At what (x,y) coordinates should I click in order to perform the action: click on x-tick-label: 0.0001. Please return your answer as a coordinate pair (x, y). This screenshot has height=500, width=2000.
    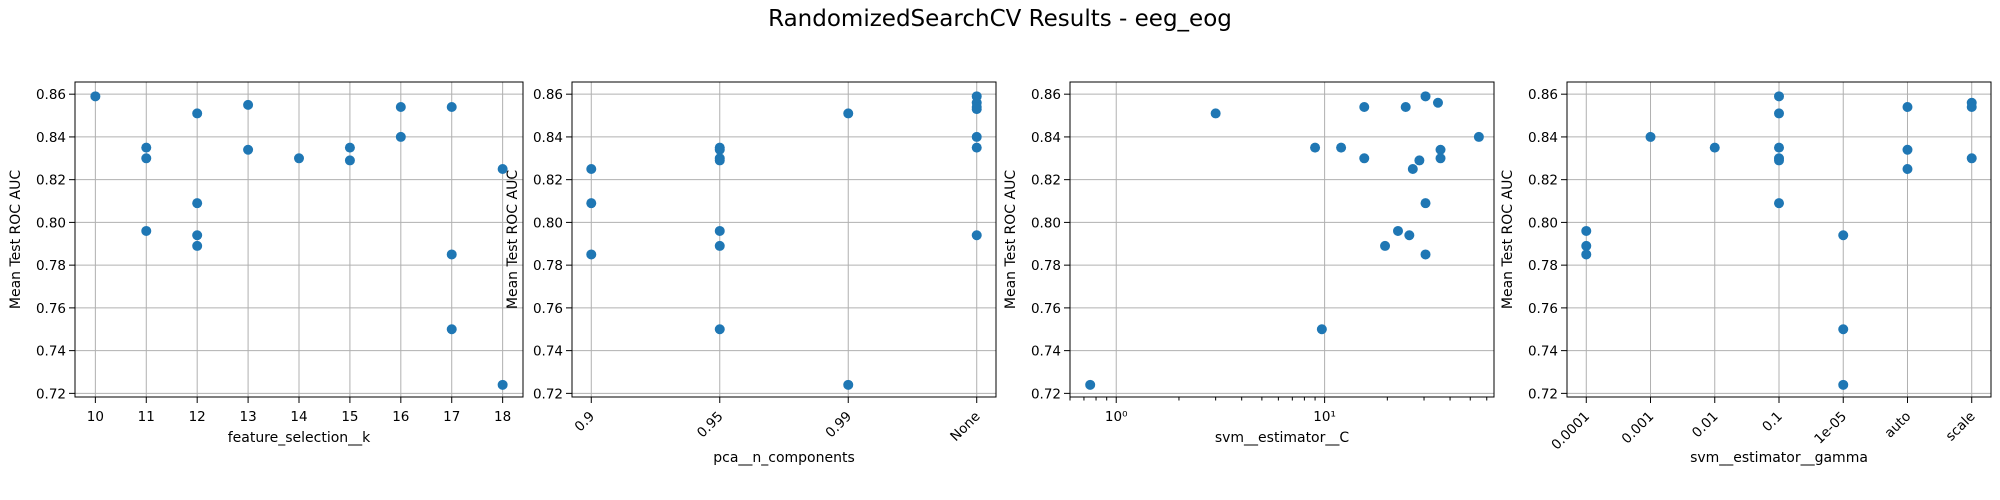
    Looking at the image, I should click on (1570, 431).